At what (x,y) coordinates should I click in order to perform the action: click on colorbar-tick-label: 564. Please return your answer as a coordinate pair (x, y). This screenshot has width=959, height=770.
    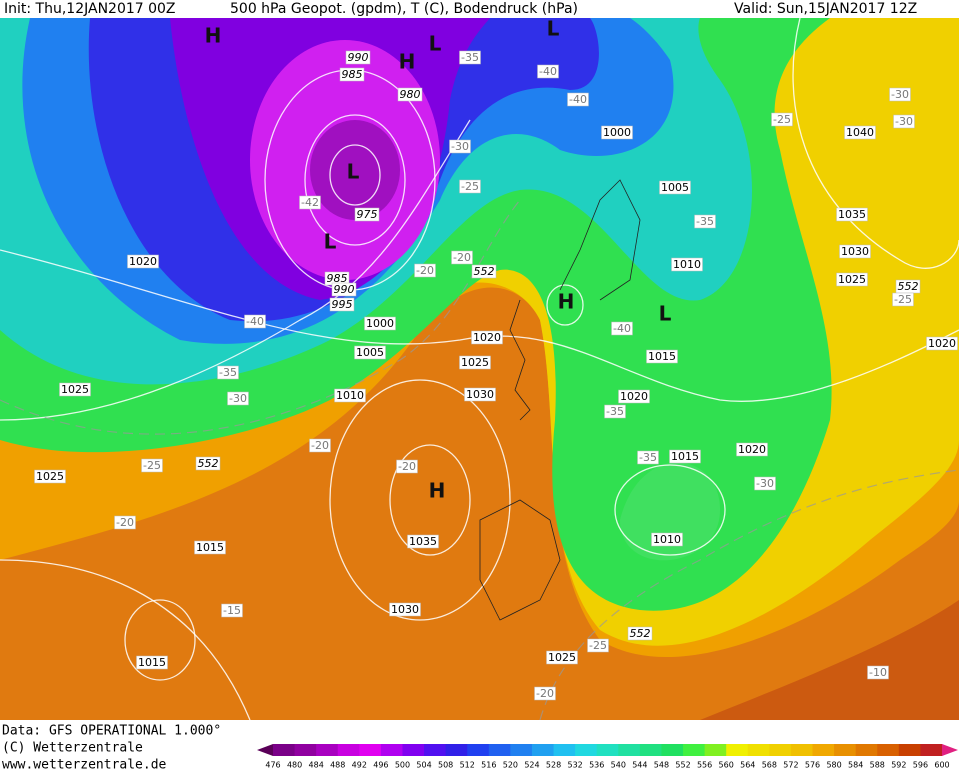
    Looking at the image, I should click on (747, 765).